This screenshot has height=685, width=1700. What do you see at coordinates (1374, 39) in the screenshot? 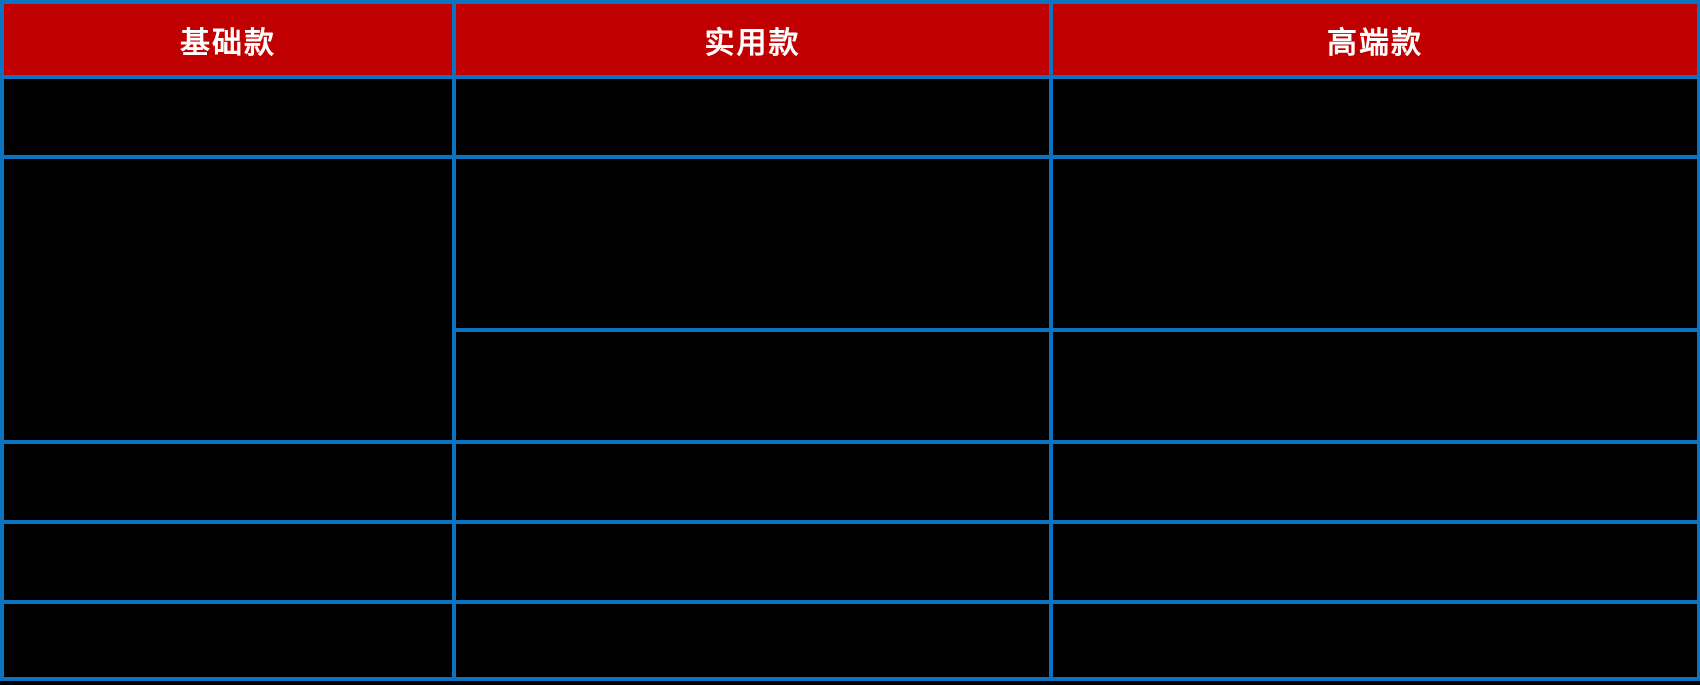
I see `header-cell-premium: 高端款` at bounding box center [1374, 39].